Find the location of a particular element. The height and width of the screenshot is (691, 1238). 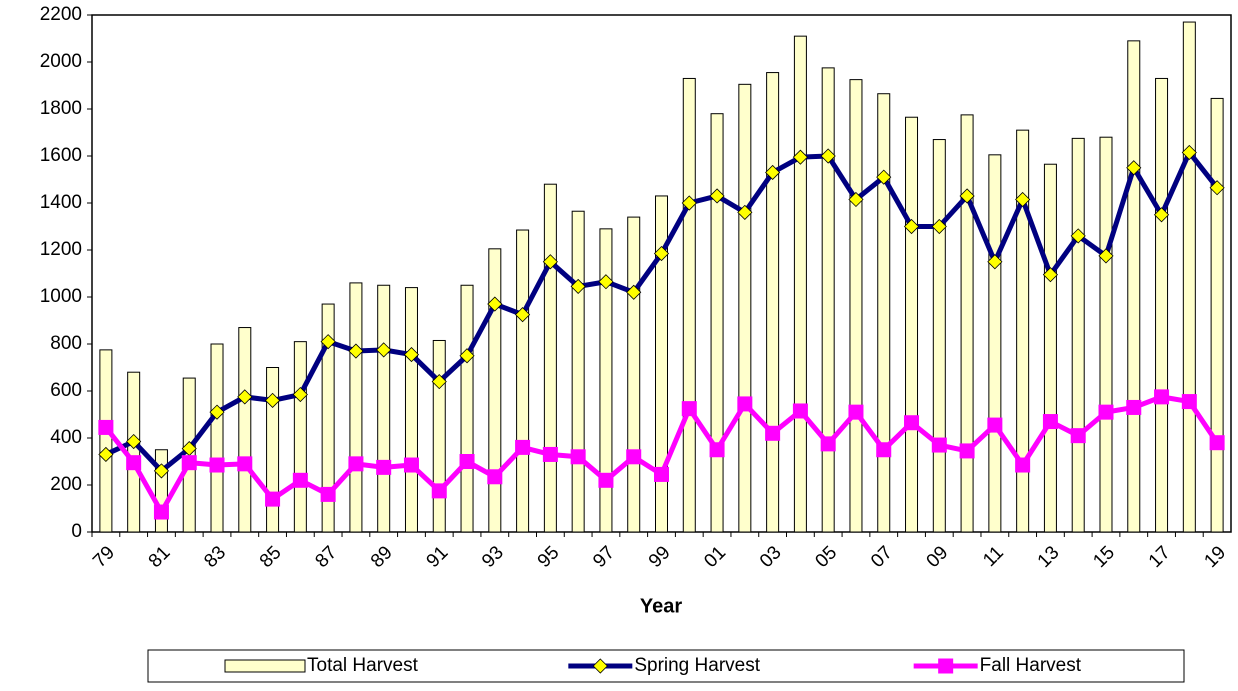

x-tick-label: 03 is located at coordinates (771, 557).